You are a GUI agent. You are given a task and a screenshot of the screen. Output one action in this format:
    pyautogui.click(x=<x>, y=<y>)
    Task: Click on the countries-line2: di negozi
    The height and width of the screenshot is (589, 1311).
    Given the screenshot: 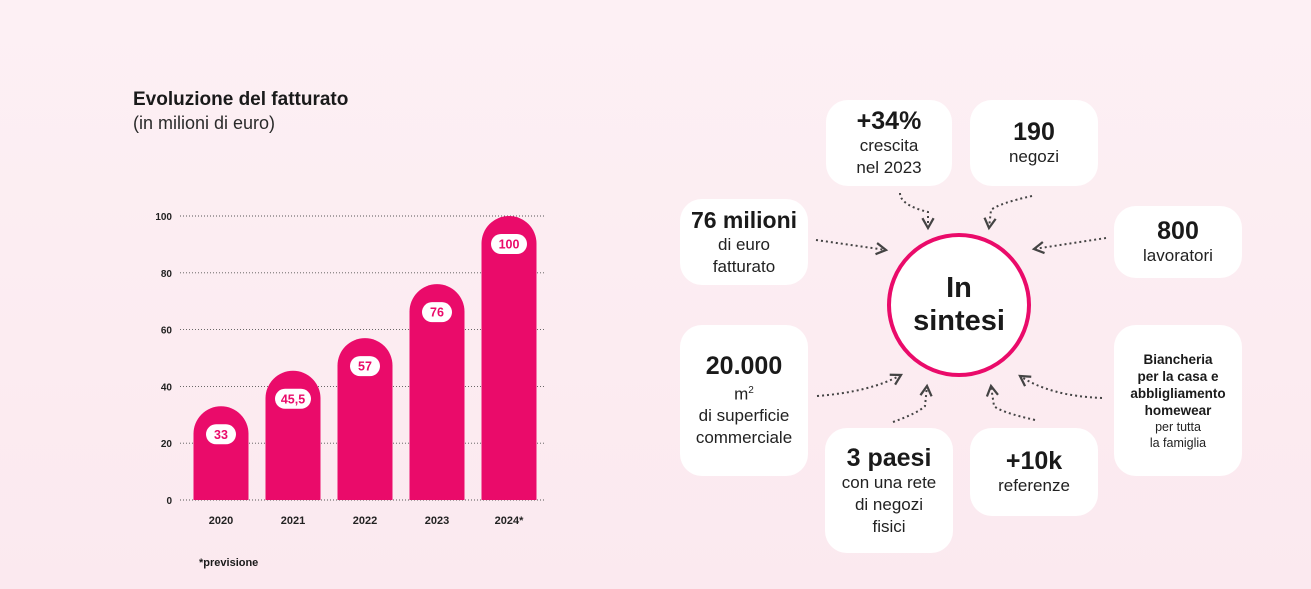 What is the action you would take?
    pyautogui.click(x=889, y=504)
    